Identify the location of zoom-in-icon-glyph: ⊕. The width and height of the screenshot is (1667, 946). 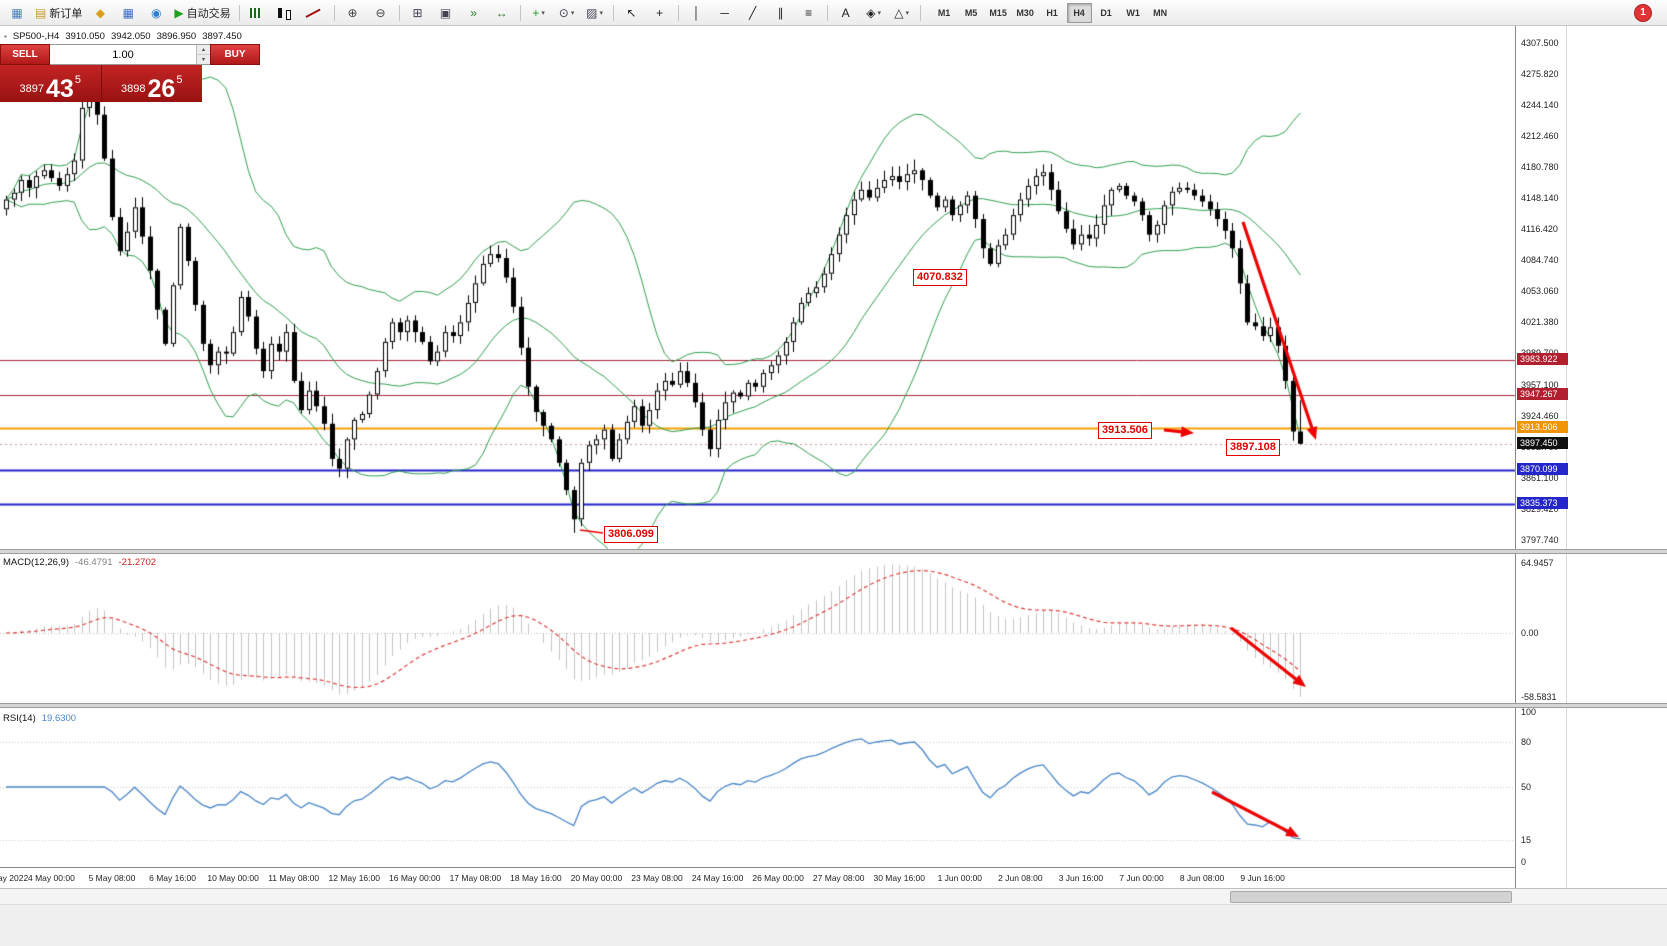
(352, 12).